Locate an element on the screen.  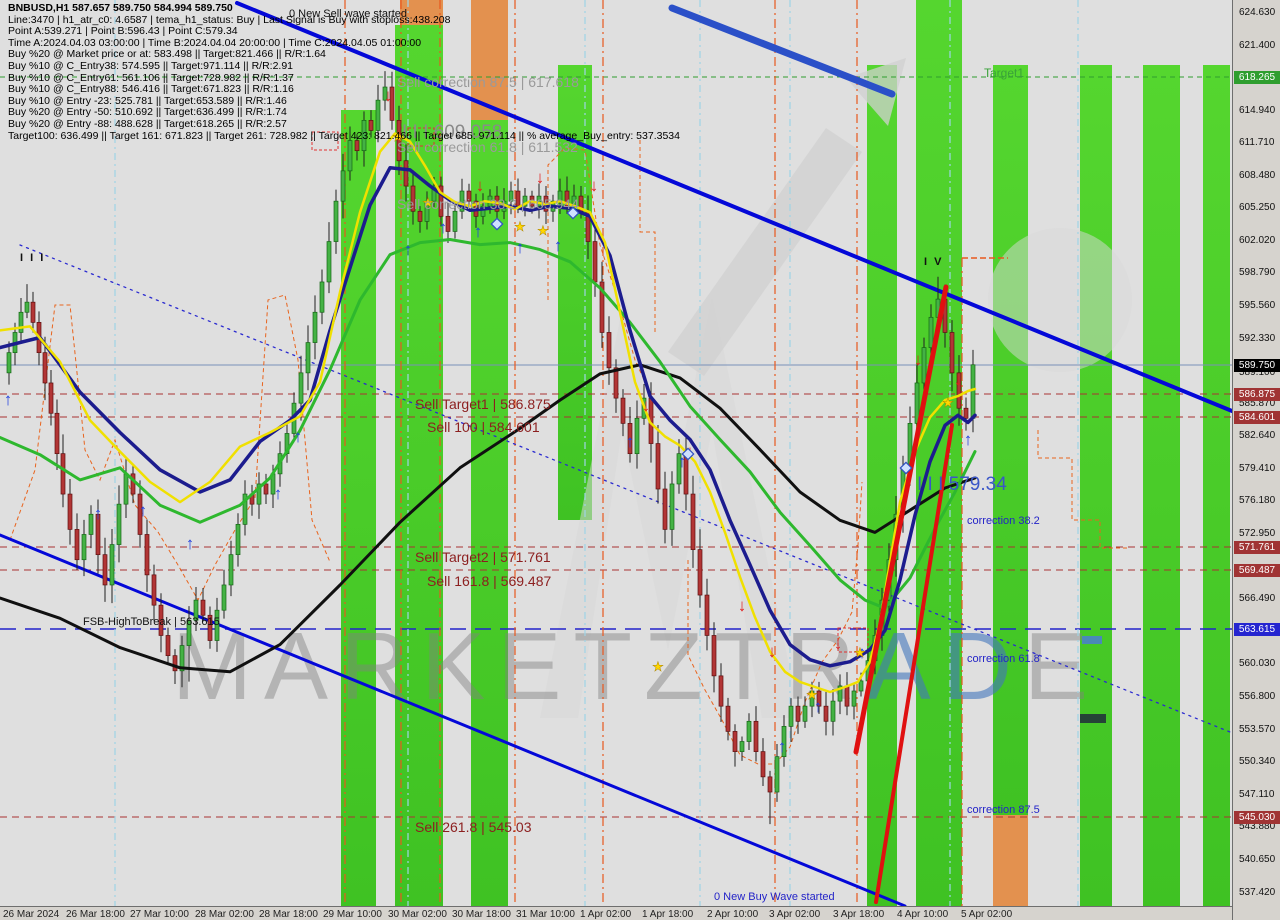
price-level-badge: 618.265 is located at coordinates (1257, 77).